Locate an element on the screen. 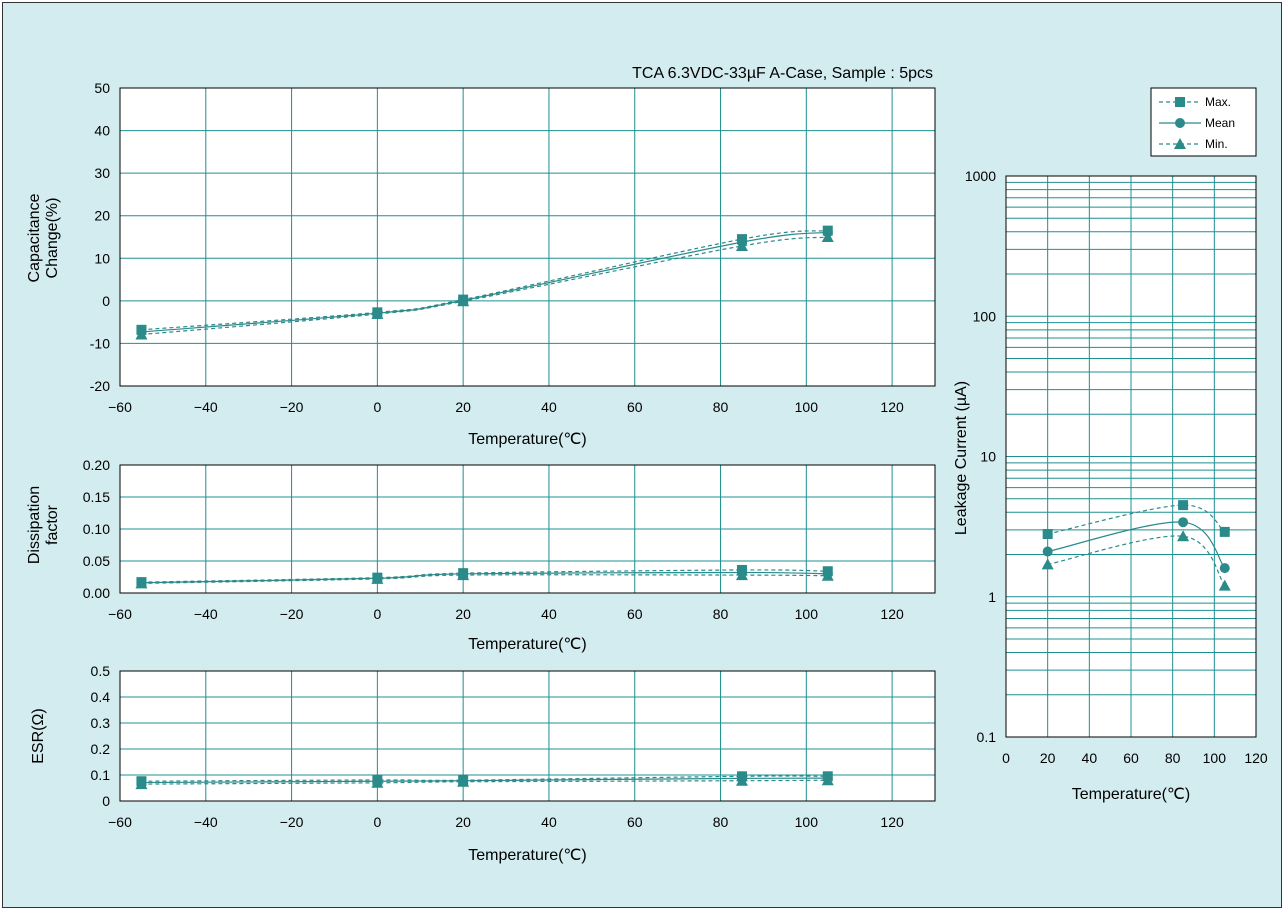 The height and width of the screenshot is (910, 1284). y-tick-label: 100 is located at coordinates (985, 316).